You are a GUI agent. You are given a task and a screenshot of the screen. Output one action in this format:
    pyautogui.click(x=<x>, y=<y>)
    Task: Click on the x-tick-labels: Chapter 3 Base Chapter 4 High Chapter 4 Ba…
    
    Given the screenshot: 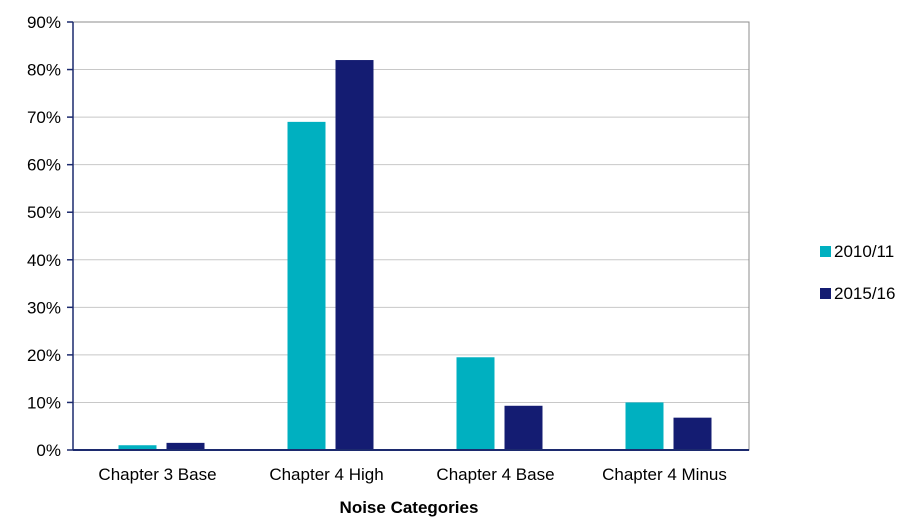 What is the action you would take?
    pyautogui.click(x=412, y=474)
    